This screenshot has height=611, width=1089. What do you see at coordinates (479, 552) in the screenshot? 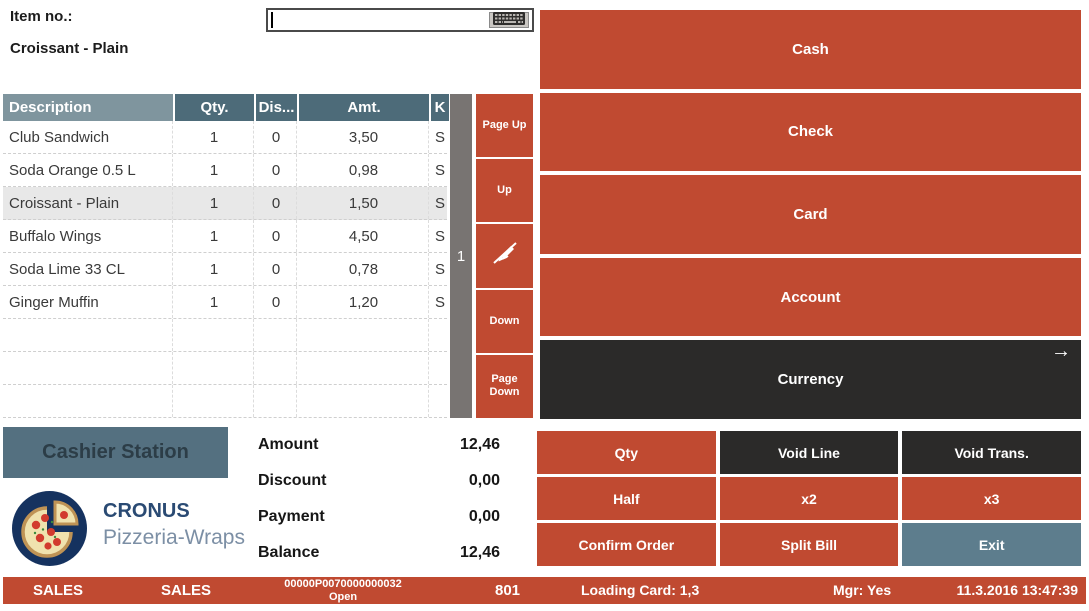
I see `balance-value: 12,46` at bounding box center [479, 552].